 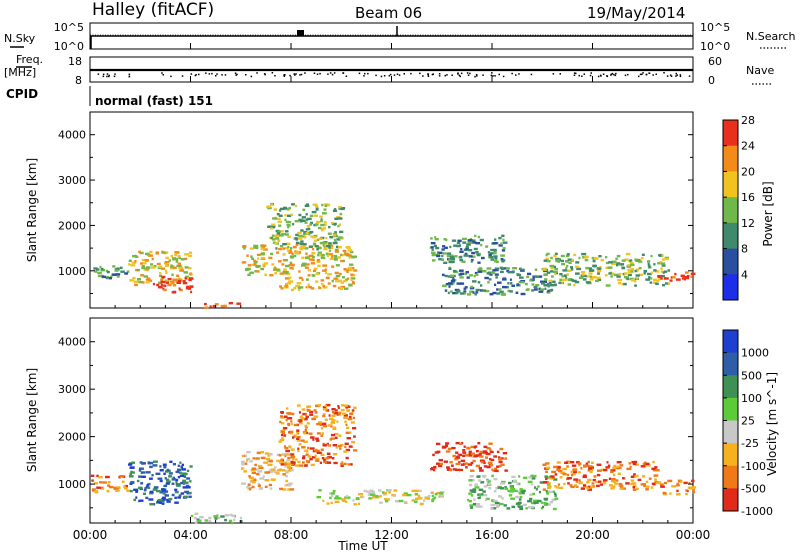 What do you see at coordinates (693, 535) in the screenshot?
I see `x-tick-label: 00:00` at bounding box center [693, 535].